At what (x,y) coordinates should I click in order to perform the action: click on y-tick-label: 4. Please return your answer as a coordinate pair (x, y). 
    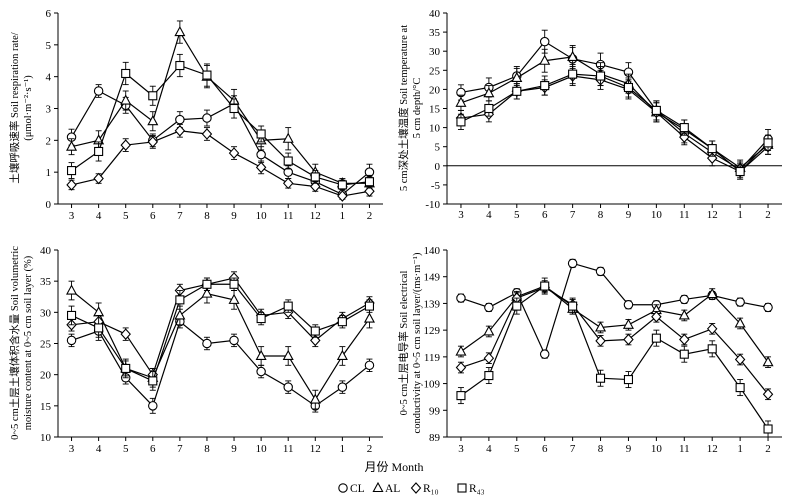
    Looking at the image, I should click on (49, 78).